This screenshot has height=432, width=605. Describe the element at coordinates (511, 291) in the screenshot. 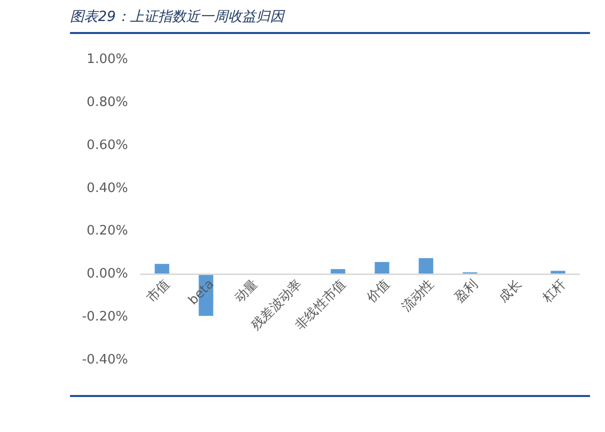

I see `x-tick-label: 成长` at that location.